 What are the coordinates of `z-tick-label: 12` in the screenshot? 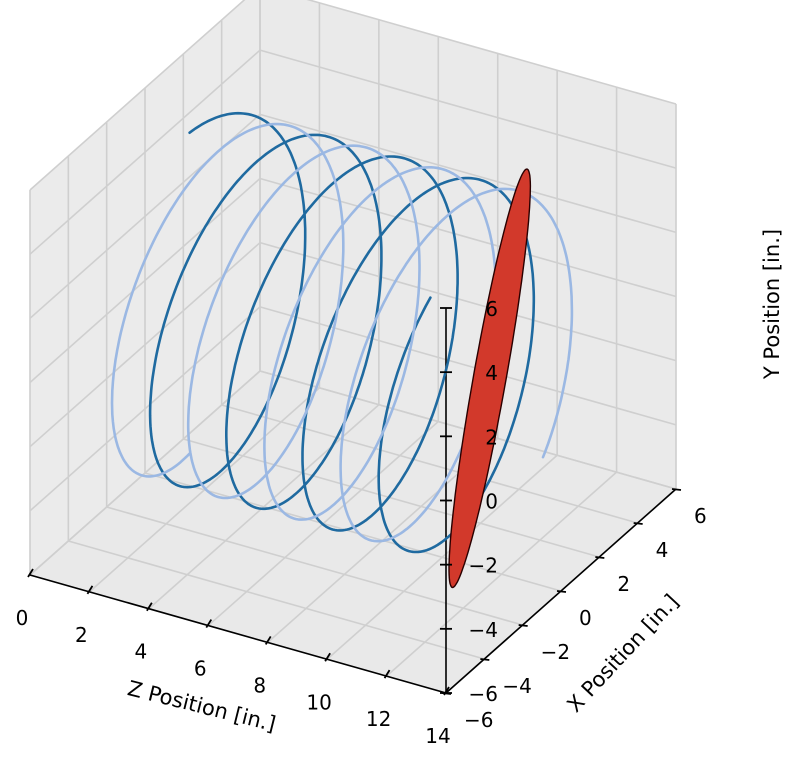 It's located at (378, 719).